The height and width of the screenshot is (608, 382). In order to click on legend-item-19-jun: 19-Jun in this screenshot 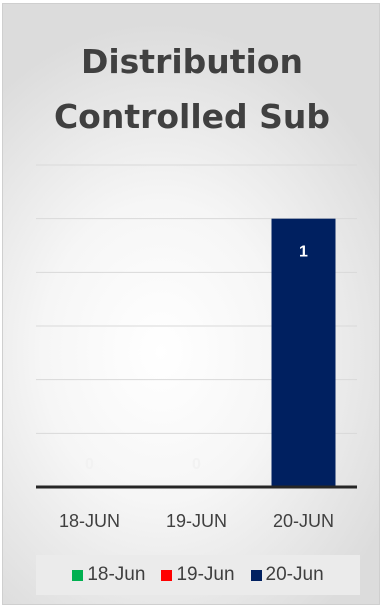, I will do `click(198, 575)`.